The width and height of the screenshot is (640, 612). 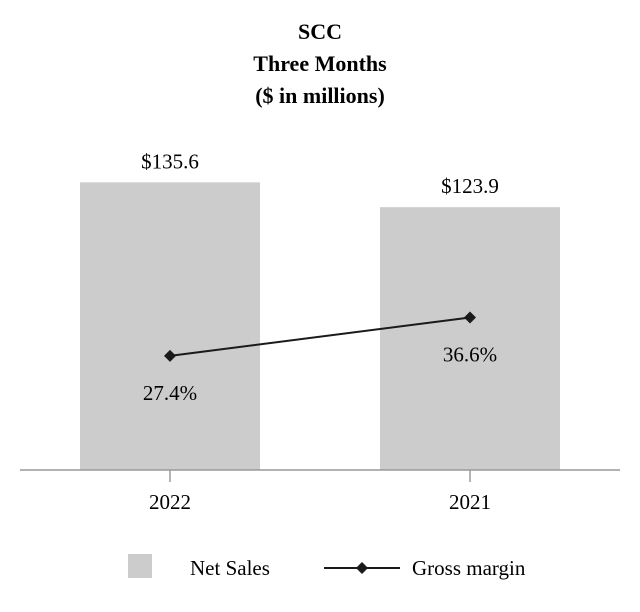 What do you see at coordinates (170, 502) in the screenshot?
I see `x-tick-label-2022: 2022` at bounding box center [170, 502].